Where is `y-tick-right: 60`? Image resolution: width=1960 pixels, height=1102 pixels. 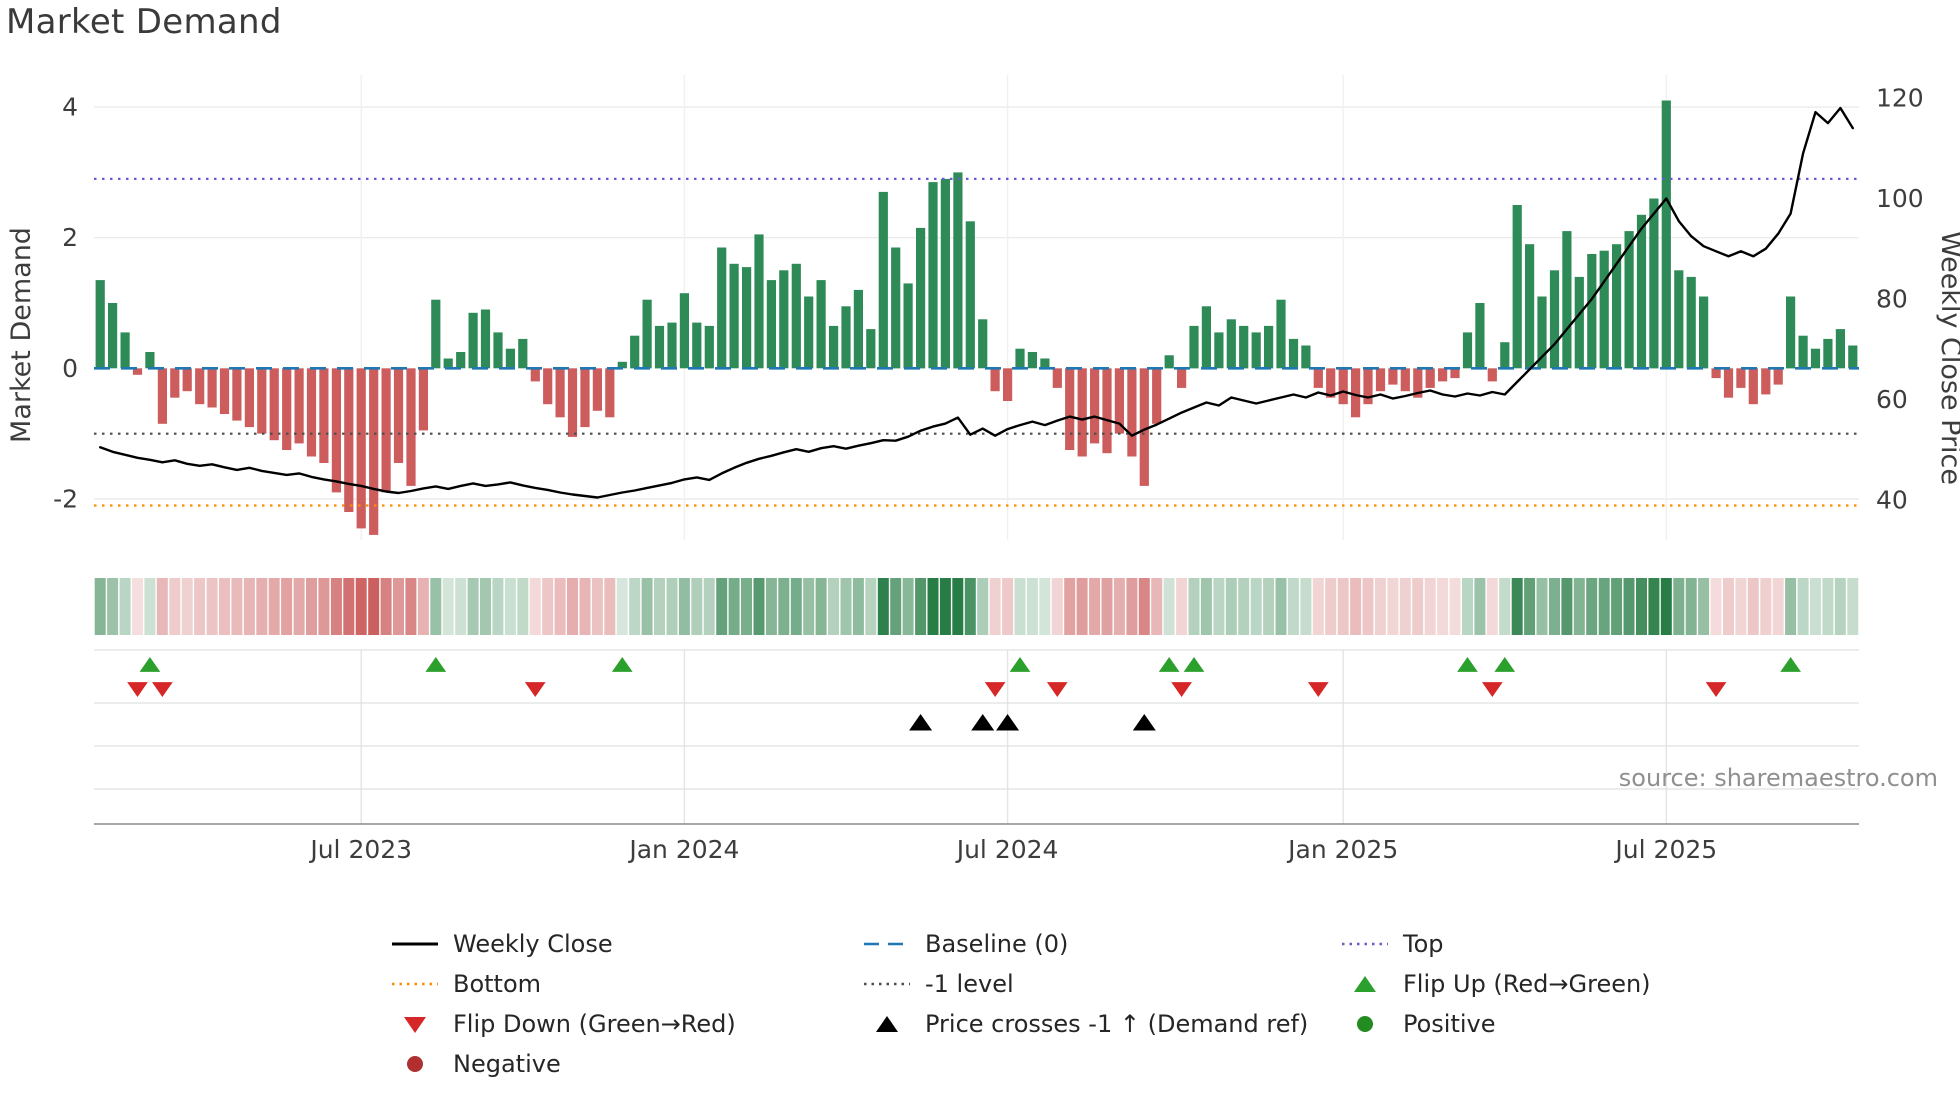 y-tick-right: 60 is located at coordinates (1892, 399).